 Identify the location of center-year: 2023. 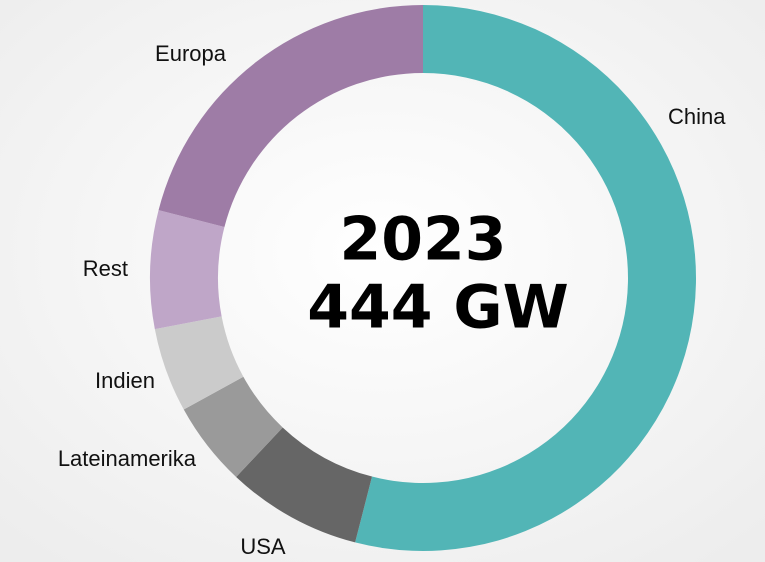
(423, 240).